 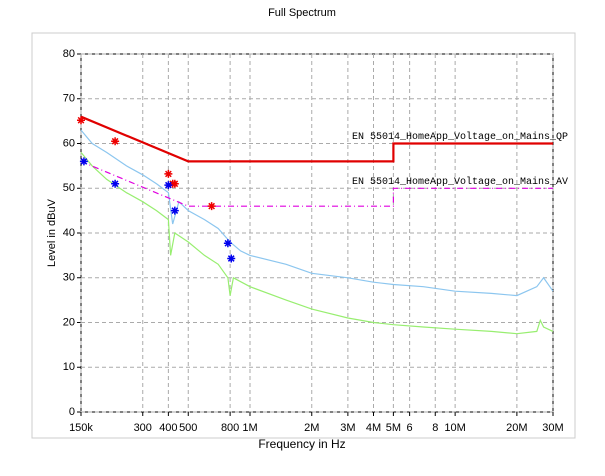 I want to click on x-tick-label: 800, so click(x=230, y=428).